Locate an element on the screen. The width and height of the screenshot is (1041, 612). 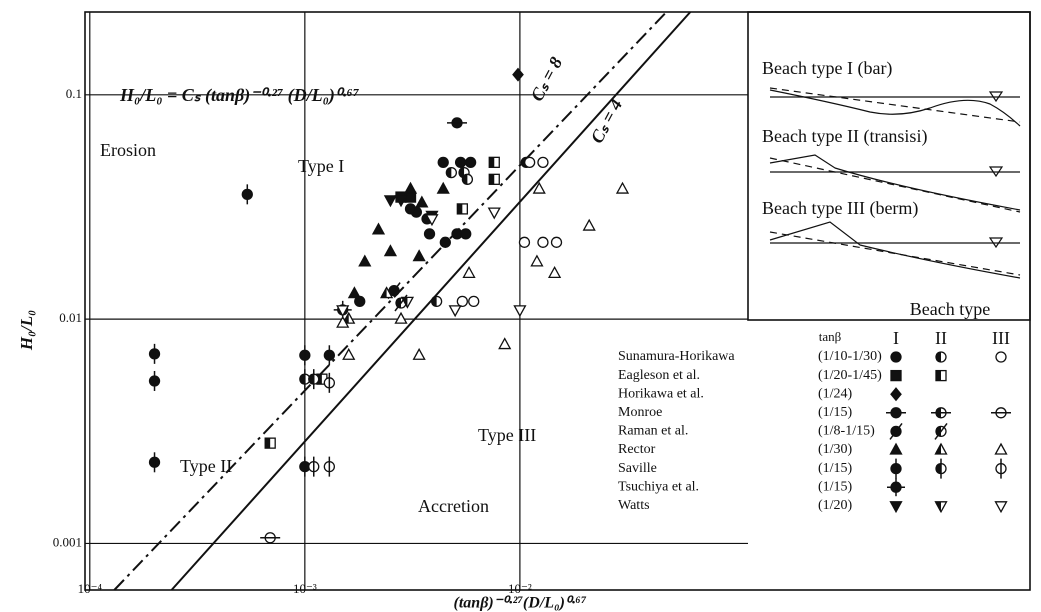
y-tick-label: 0.1 is located at coordinates (74, 93).